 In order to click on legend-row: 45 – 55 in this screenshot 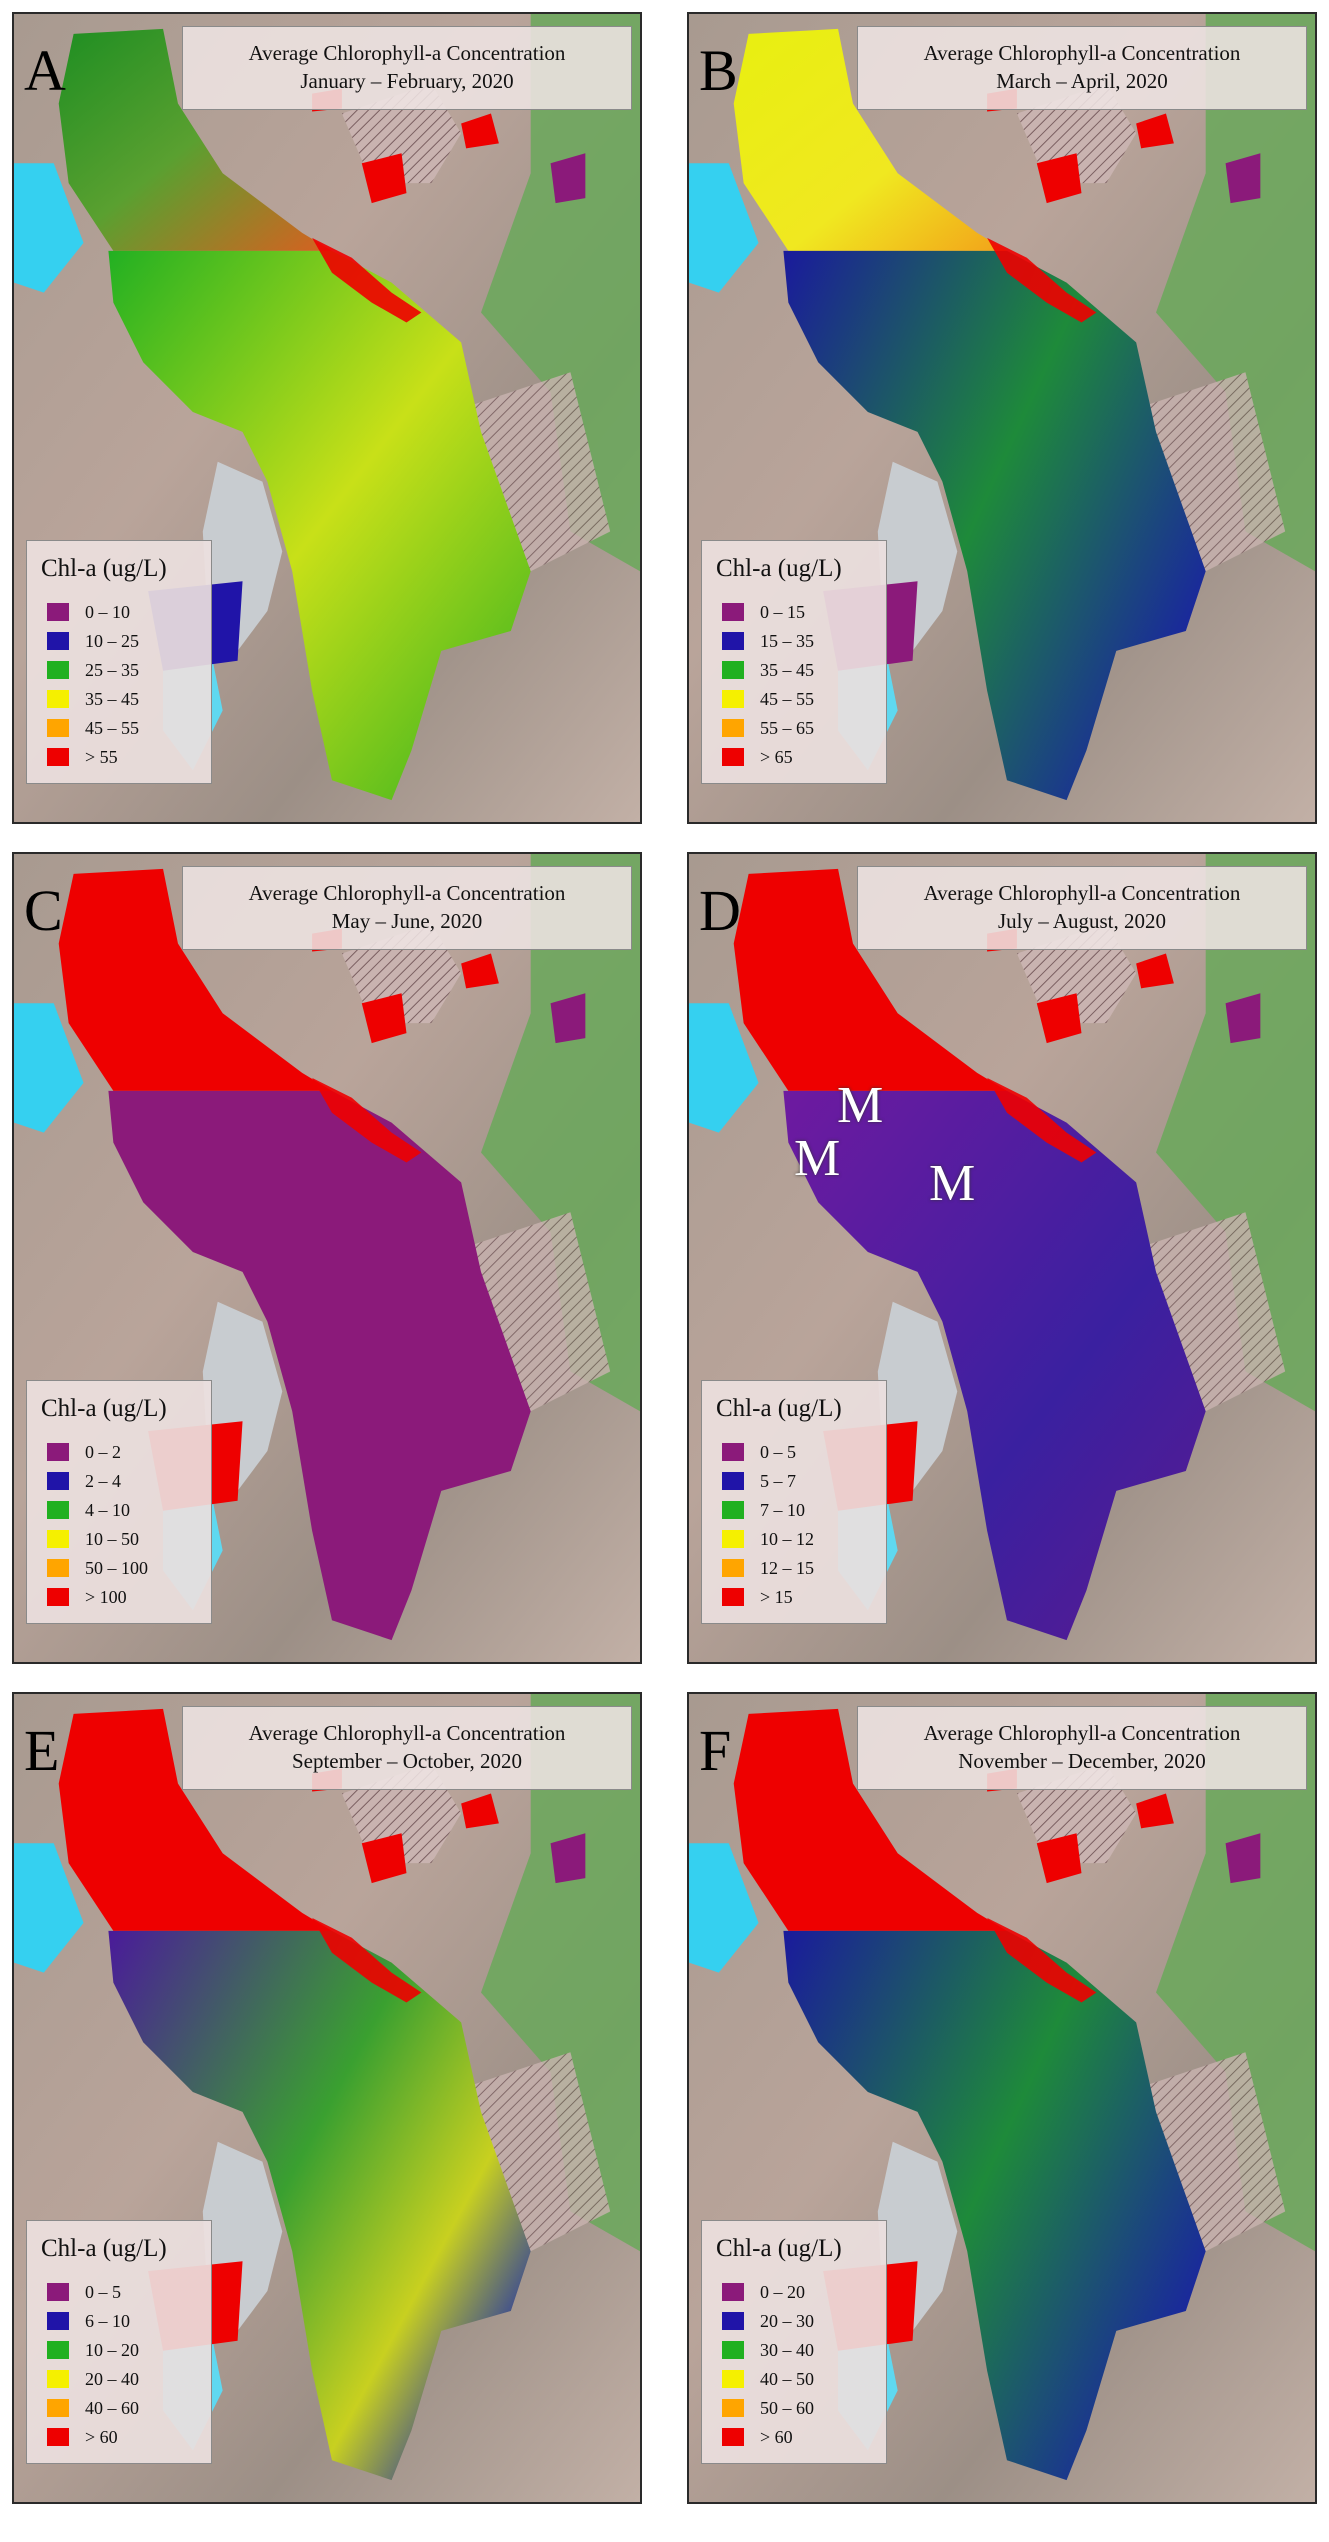, I will do `click(768, 699)`.